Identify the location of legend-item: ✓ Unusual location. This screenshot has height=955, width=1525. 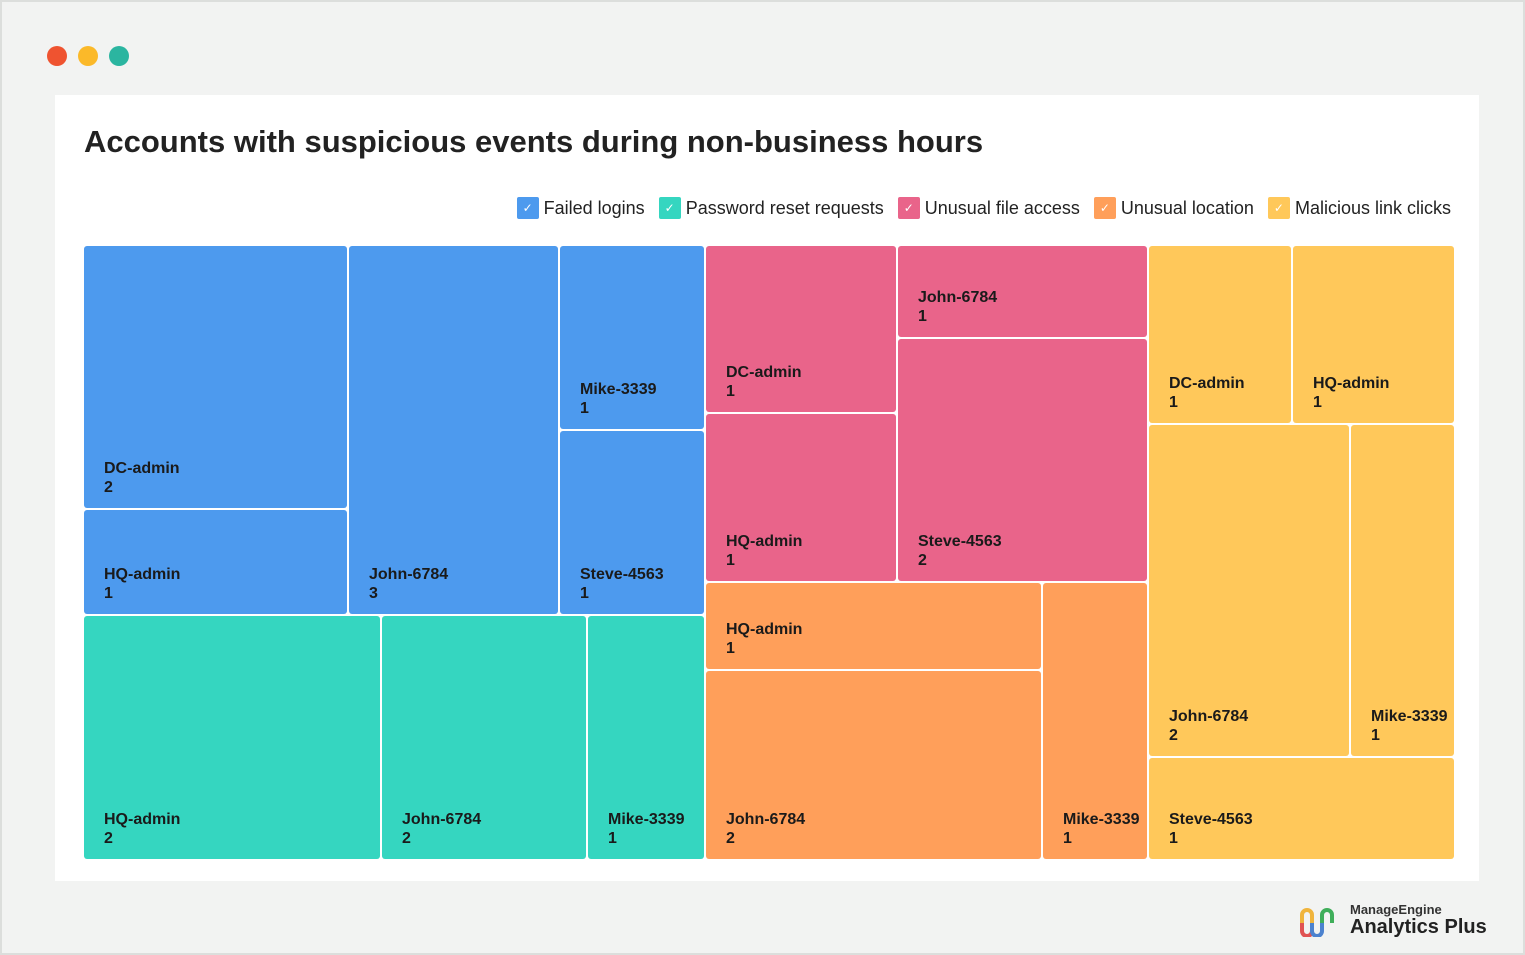
(1173, 208).